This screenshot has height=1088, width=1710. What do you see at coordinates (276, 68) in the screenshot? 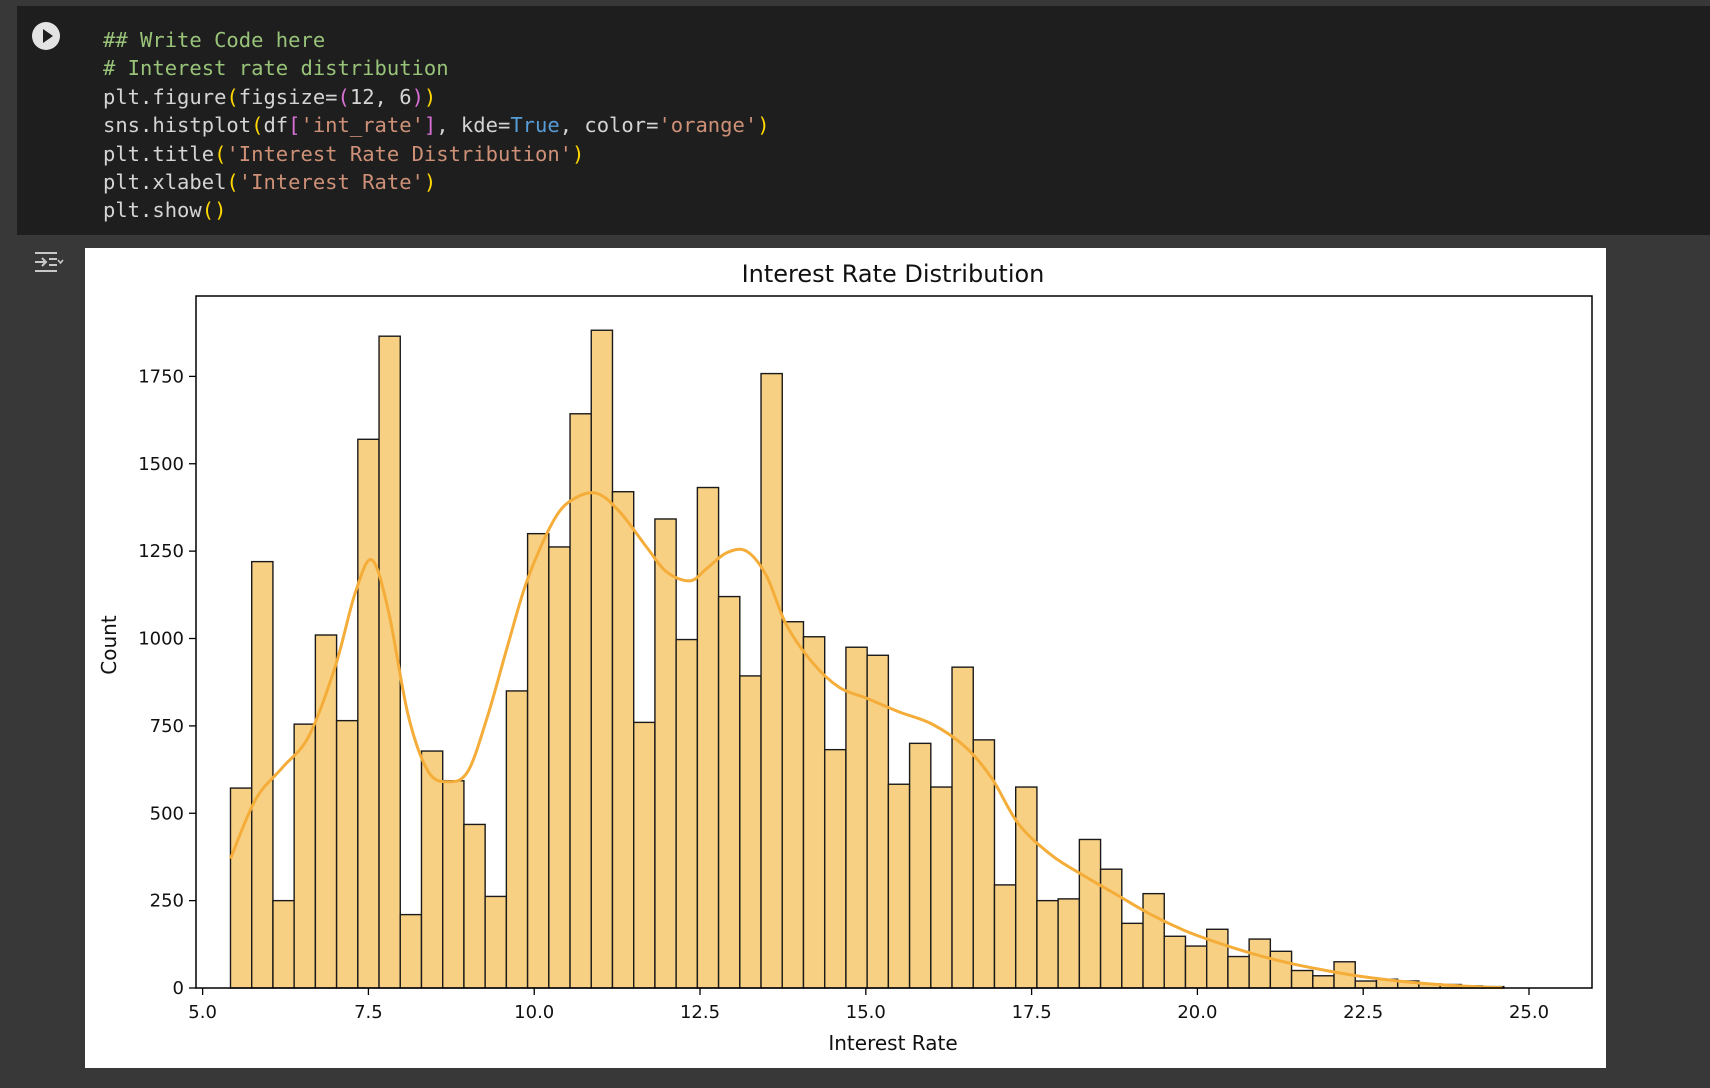
I see `code-token: # Interest rate distribution` at bounding box center [276, 68].